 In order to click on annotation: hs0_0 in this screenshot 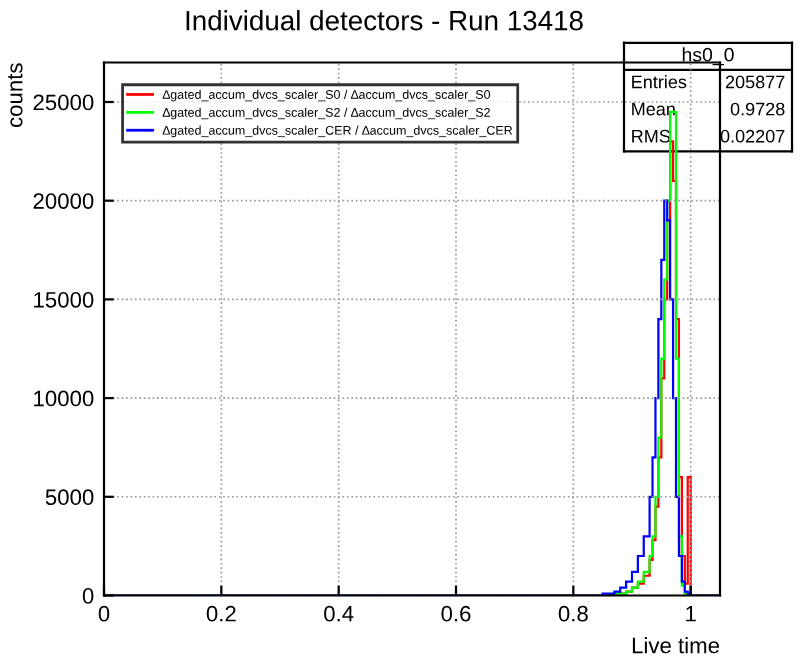, I will do `click(708, 56)`.